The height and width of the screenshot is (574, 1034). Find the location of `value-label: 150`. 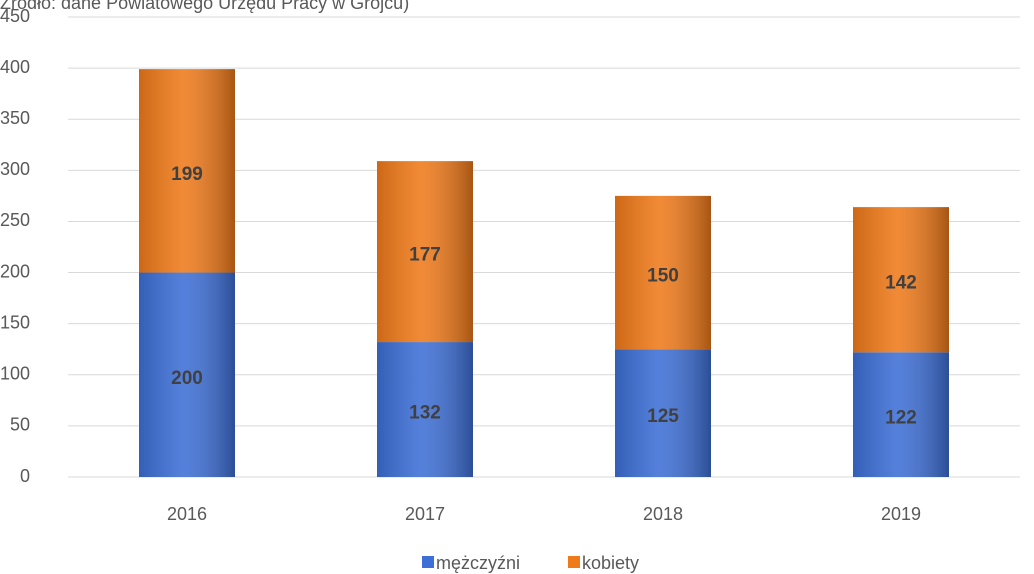

value-label: 150 is located at coordinates (663, 276).